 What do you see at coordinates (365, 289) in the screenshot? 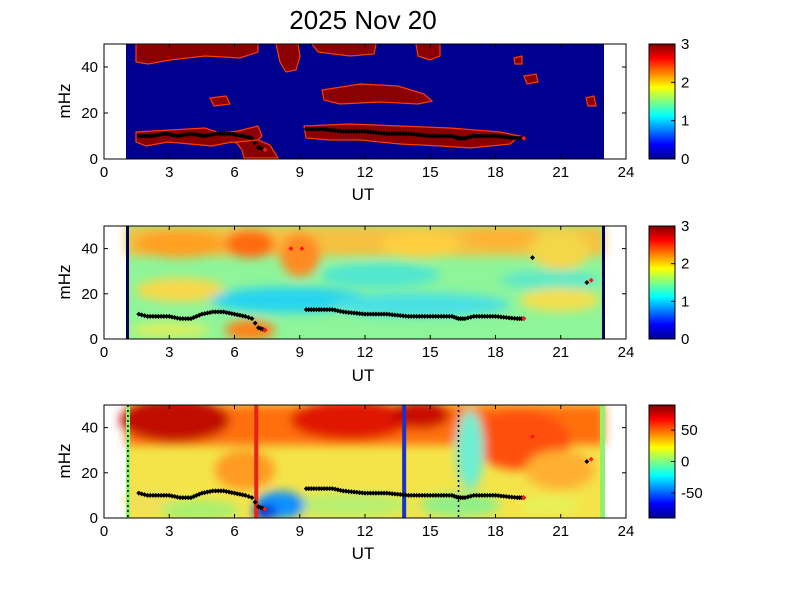
I see `panel-2-track` at bounding box center [365, 289].